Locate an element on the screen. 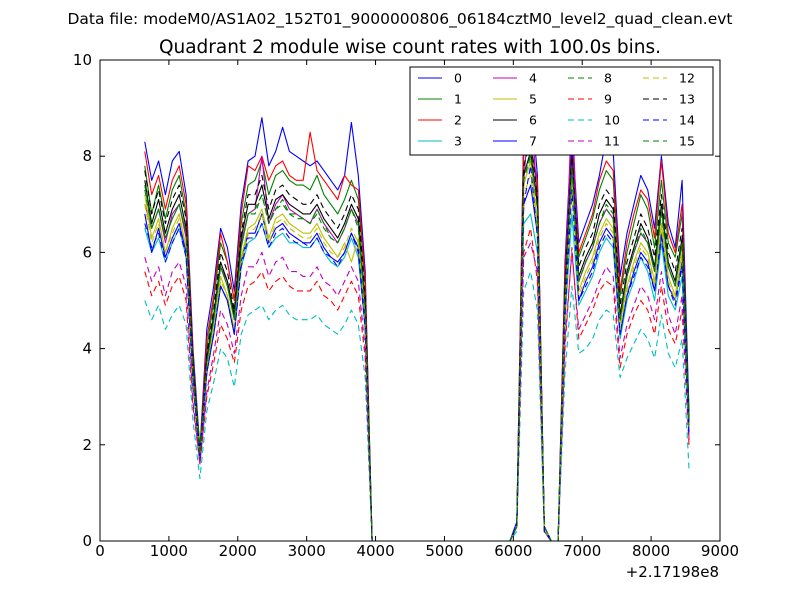 The height and width of the screenshot is (600, 800). legend-label-1: 1 is located at coordinates (458, 99).